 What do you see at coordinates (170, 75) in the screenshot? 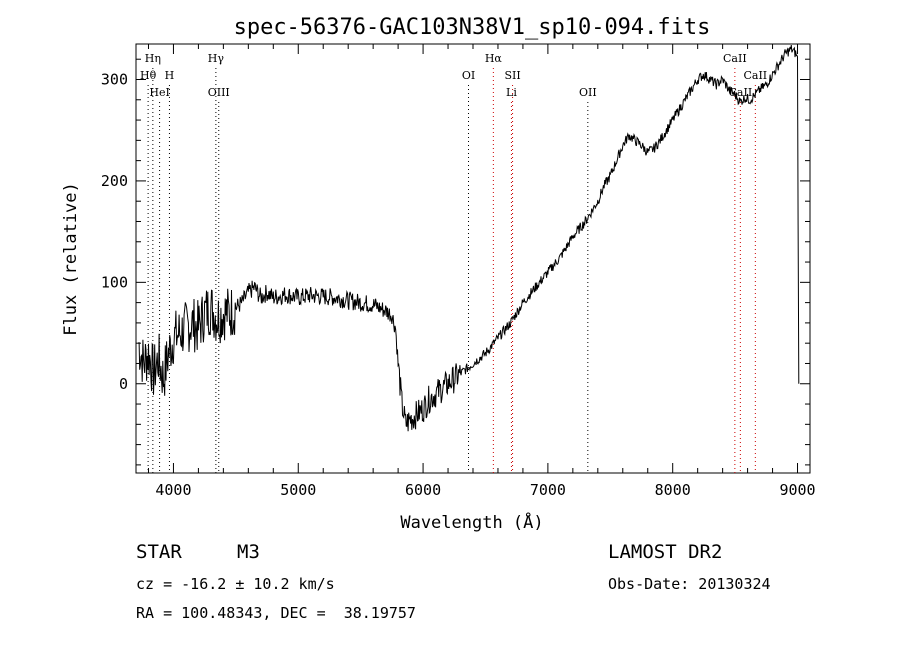
I see `spectral-line-label: H` at bounding box center [170, 75].